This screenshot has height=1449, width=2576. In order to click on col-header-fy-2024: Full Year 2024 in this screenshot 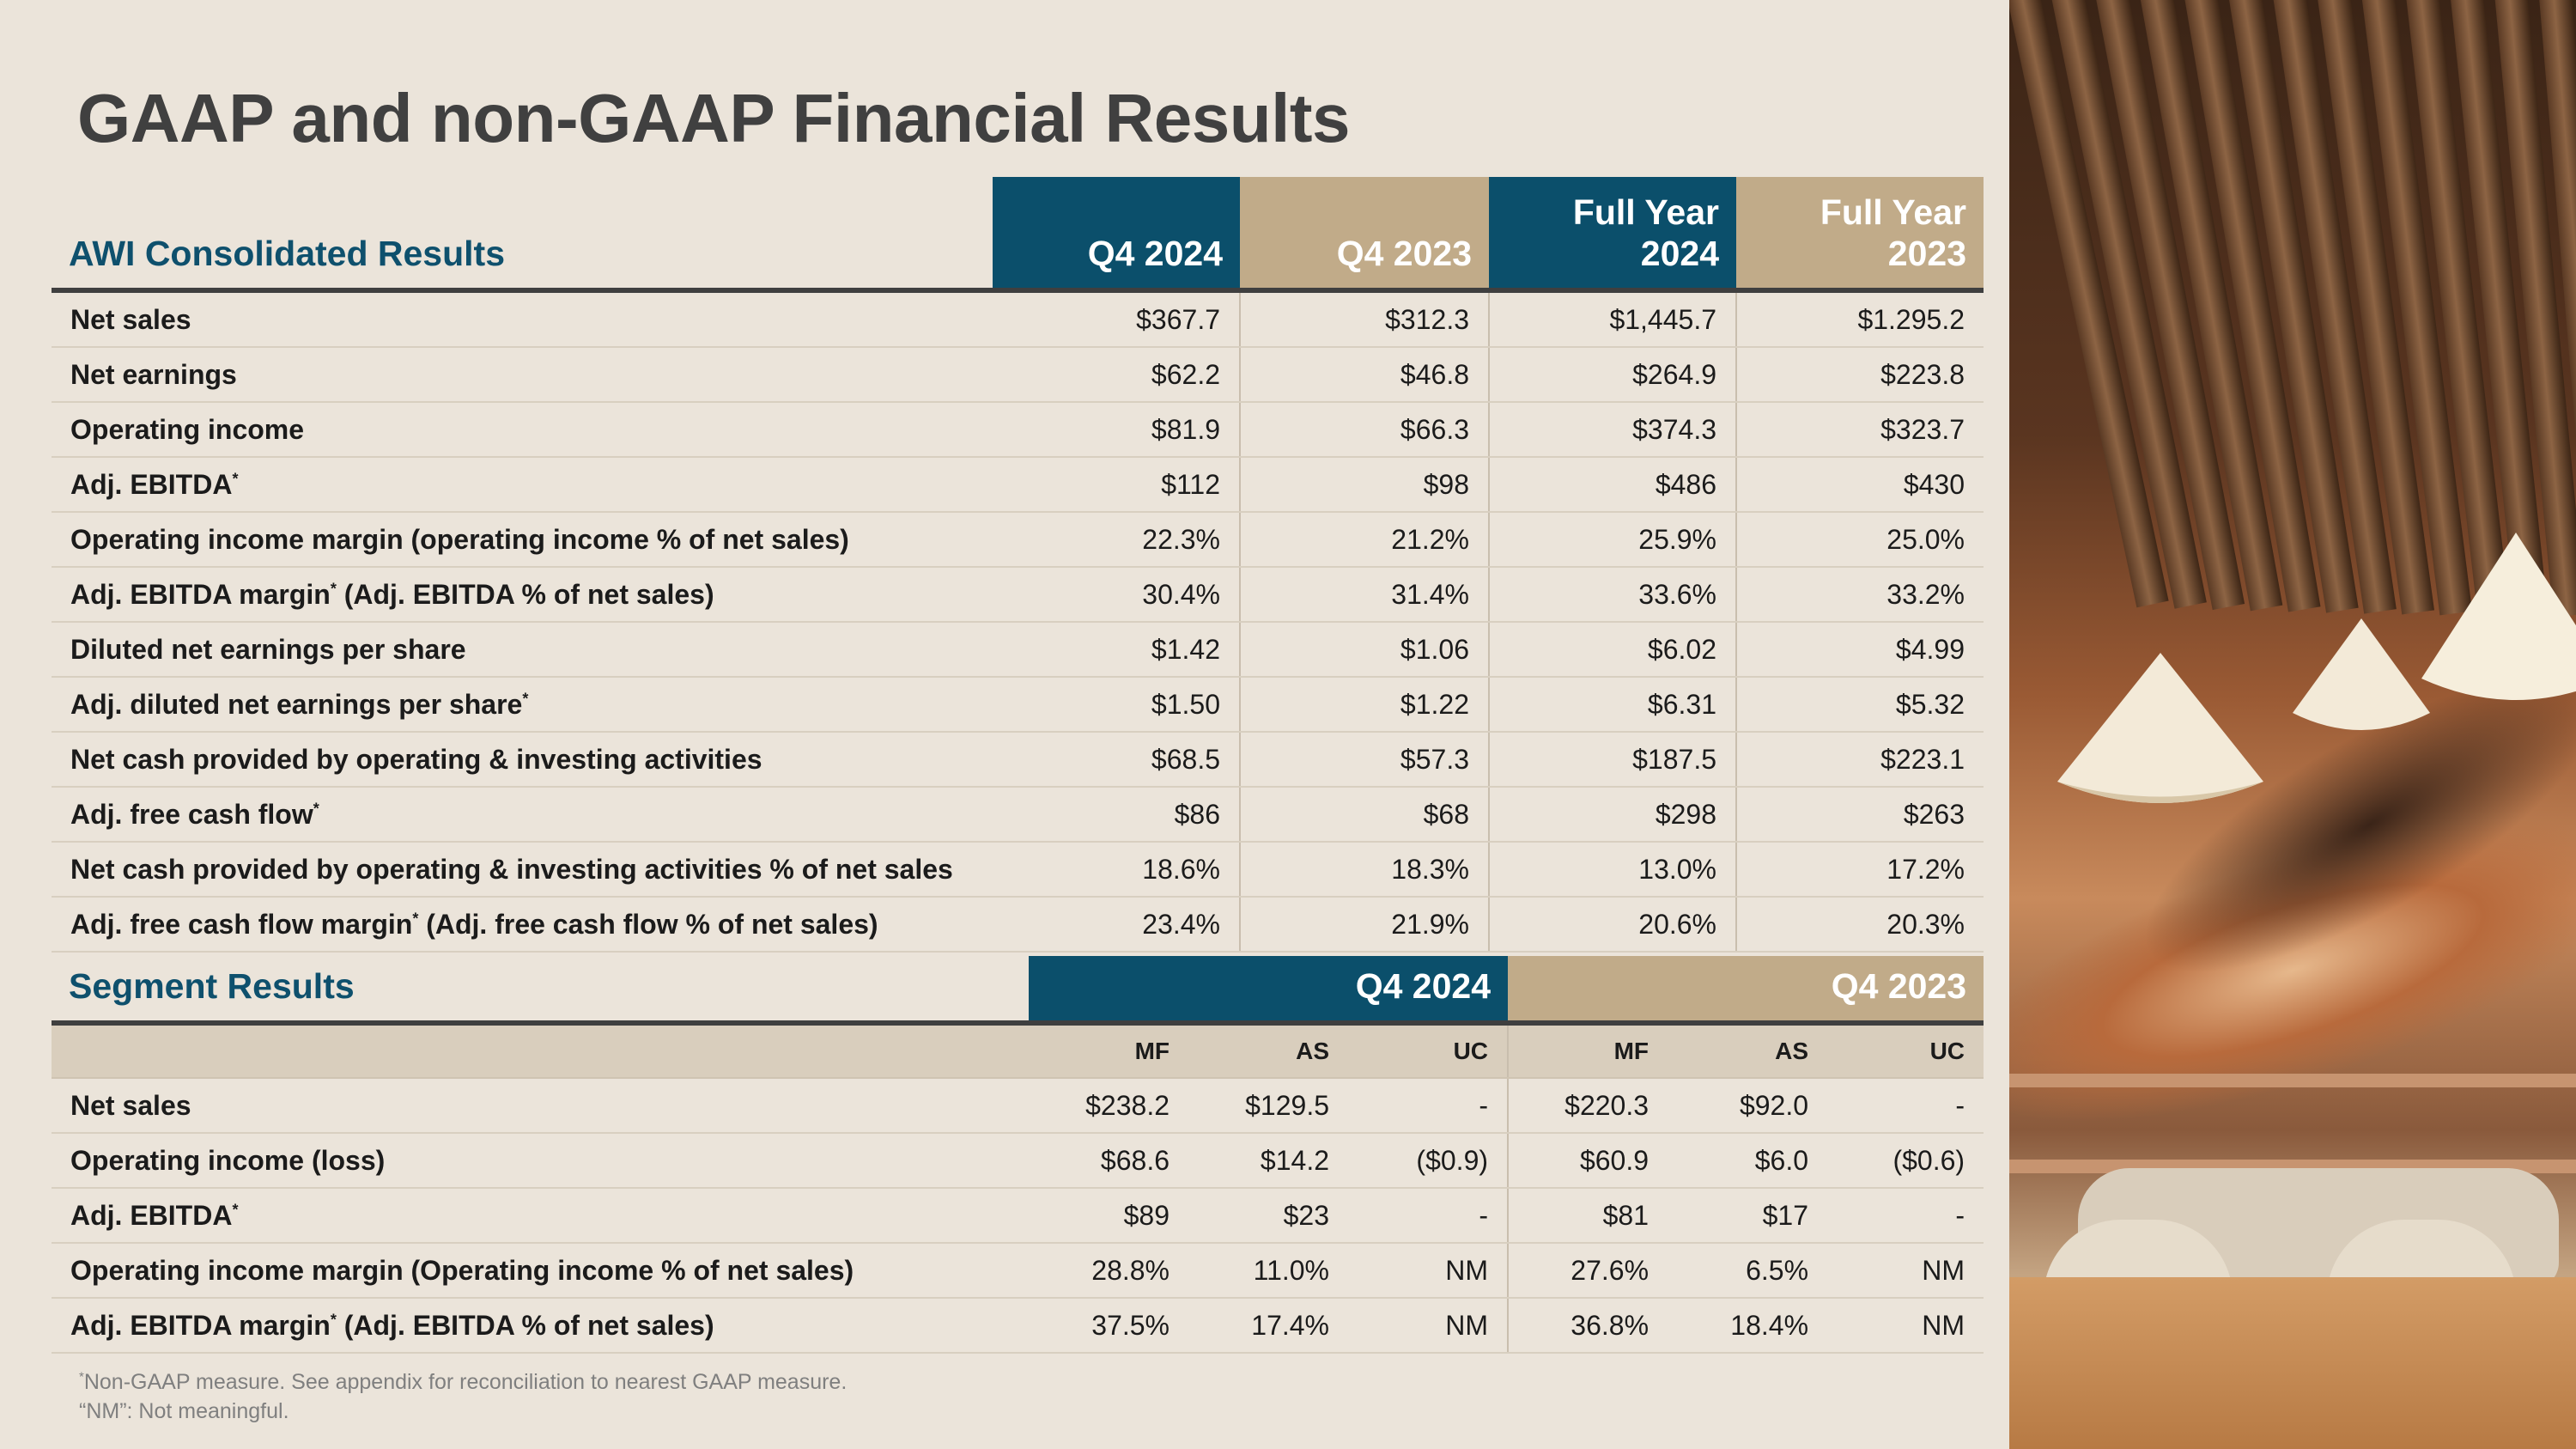, I will do `click(1612, 235)`.